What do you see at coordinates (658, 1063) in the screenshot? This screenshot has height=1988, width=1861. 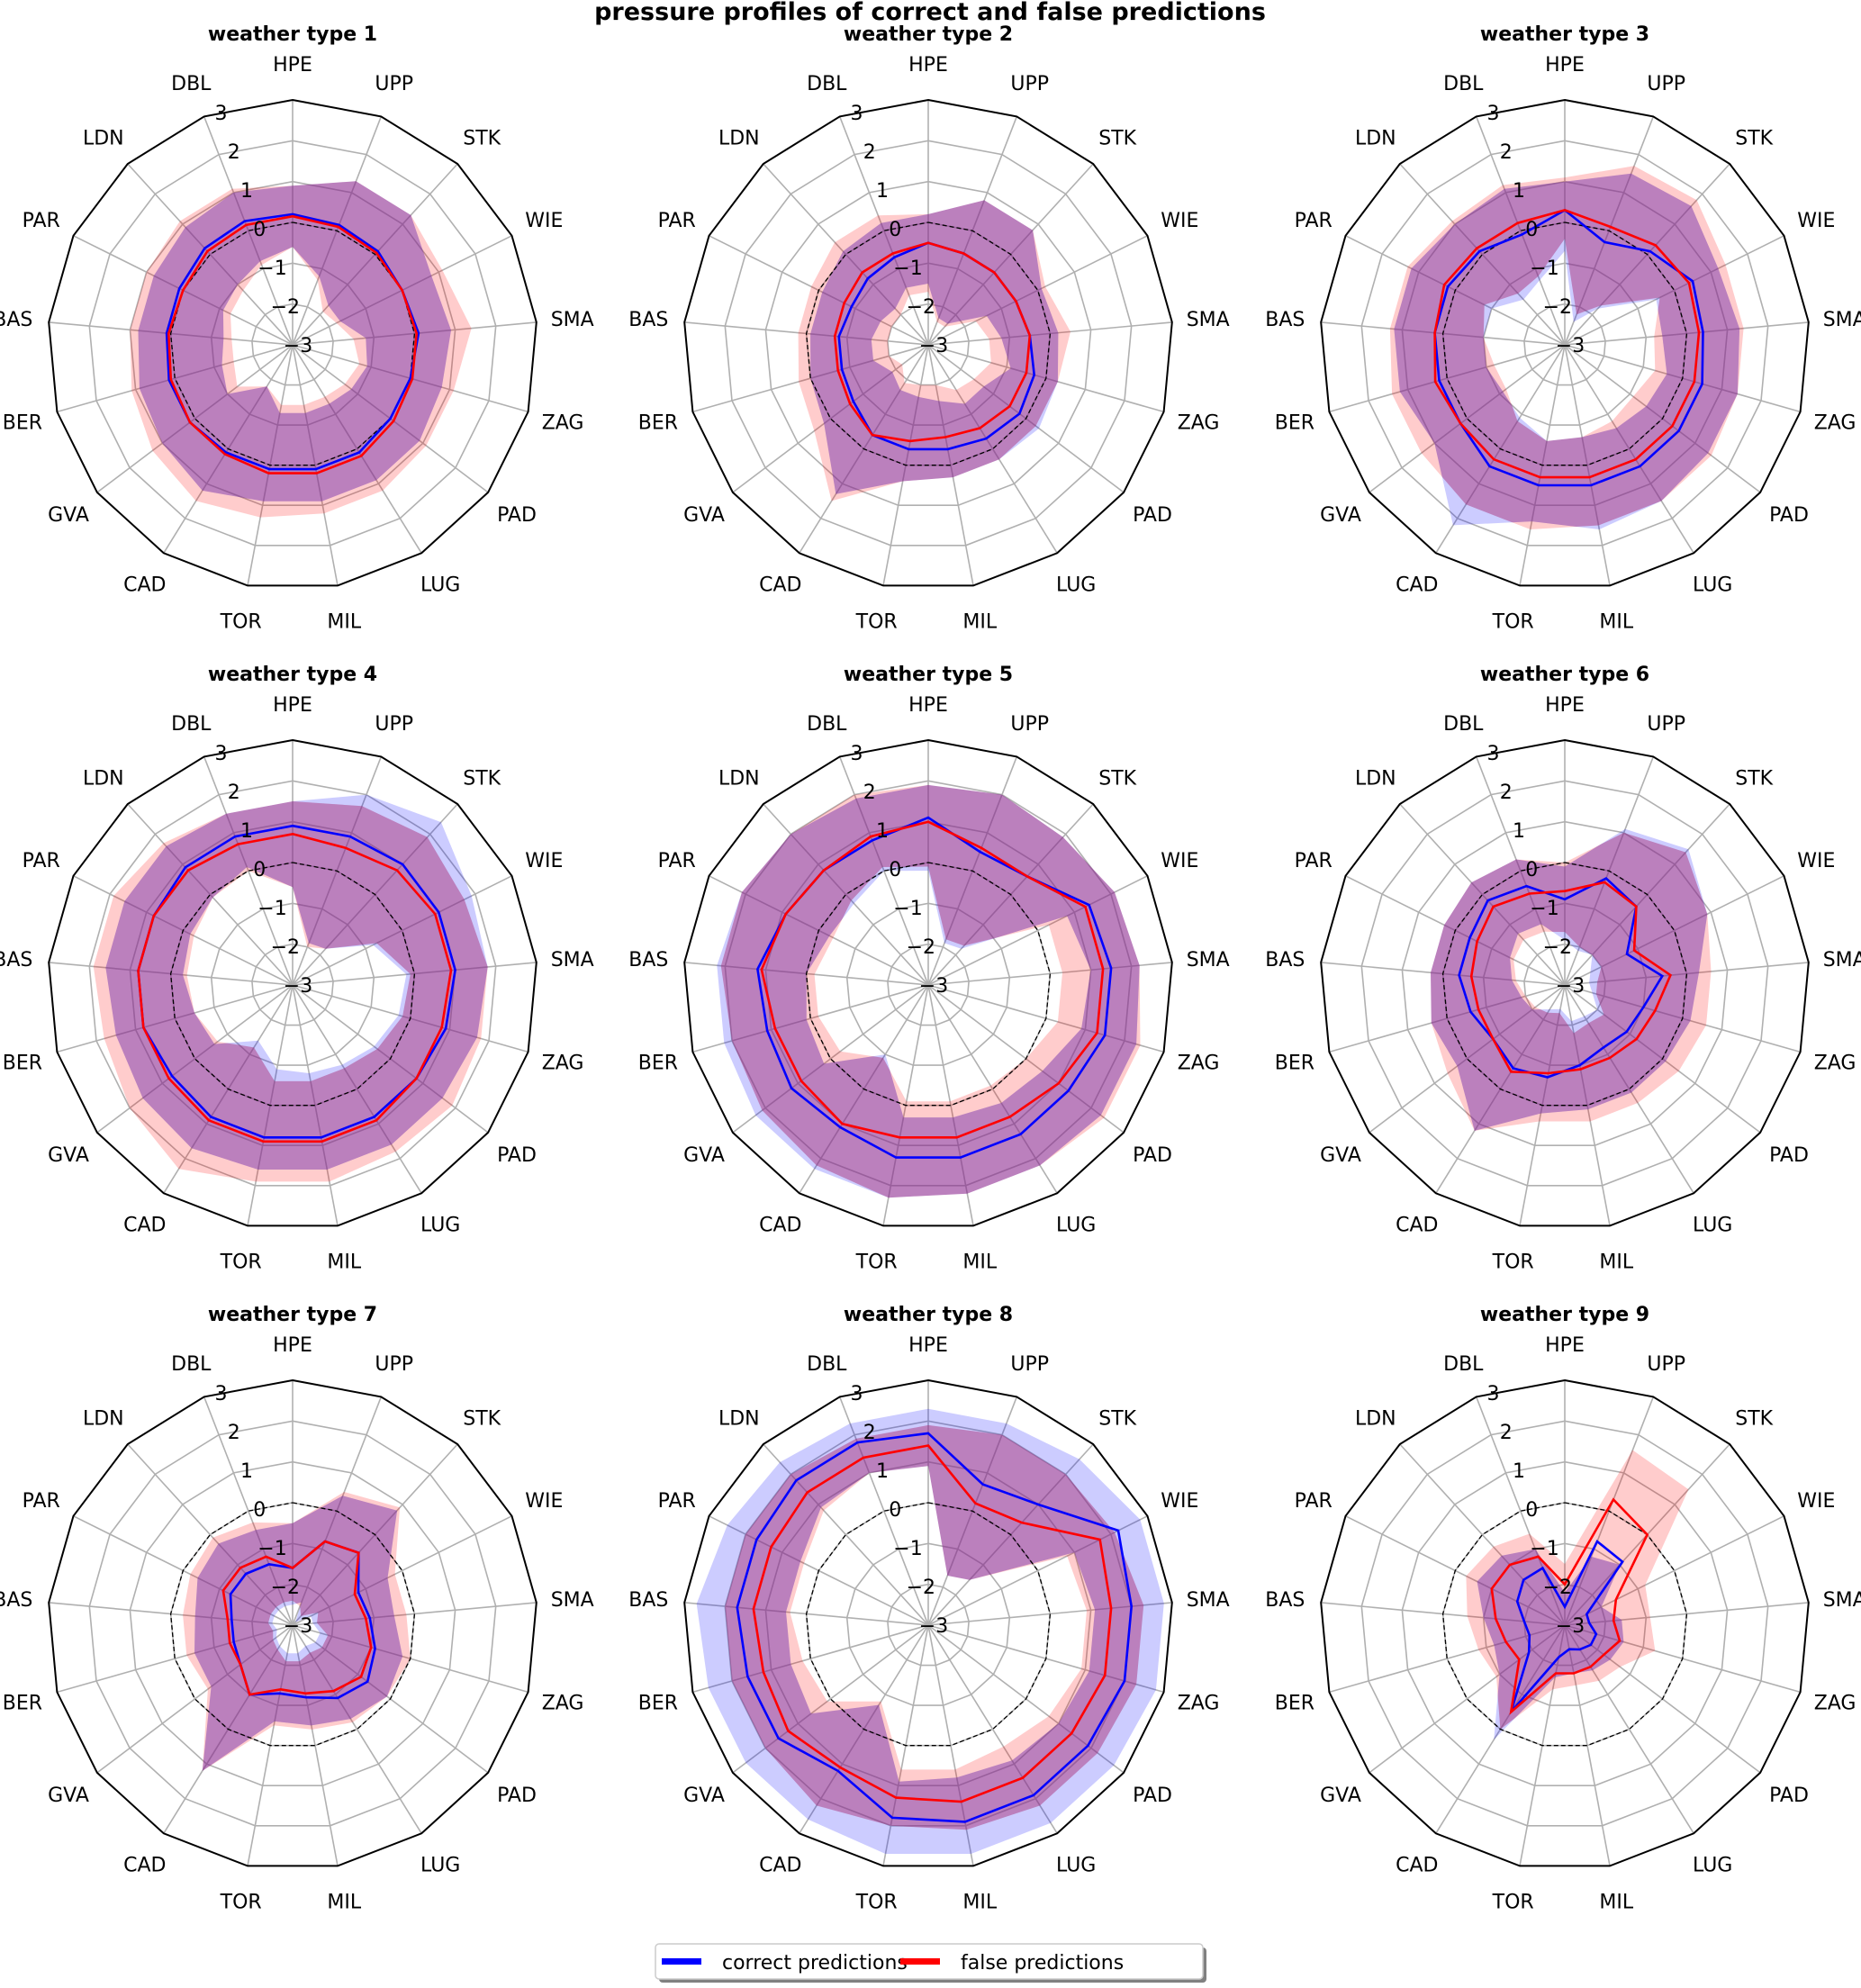 I see `axis-label: BER` at bounding box center [658, 1063].